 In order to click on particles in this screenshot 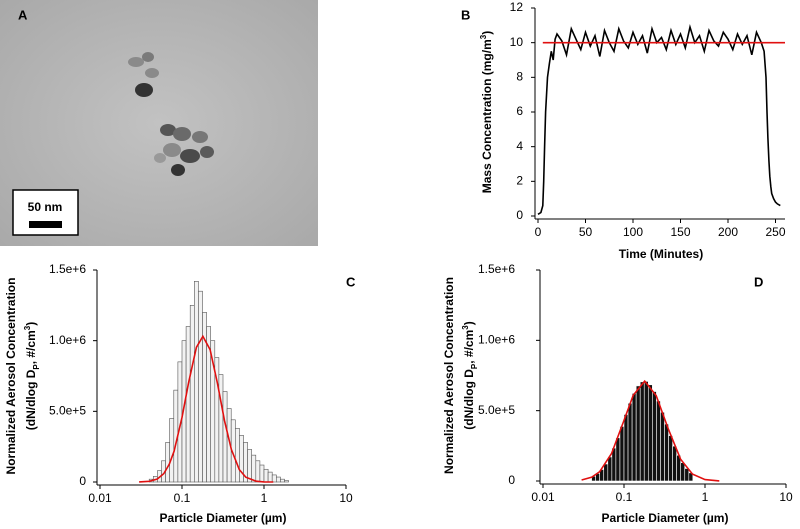, I will do `click(171, 114)`.